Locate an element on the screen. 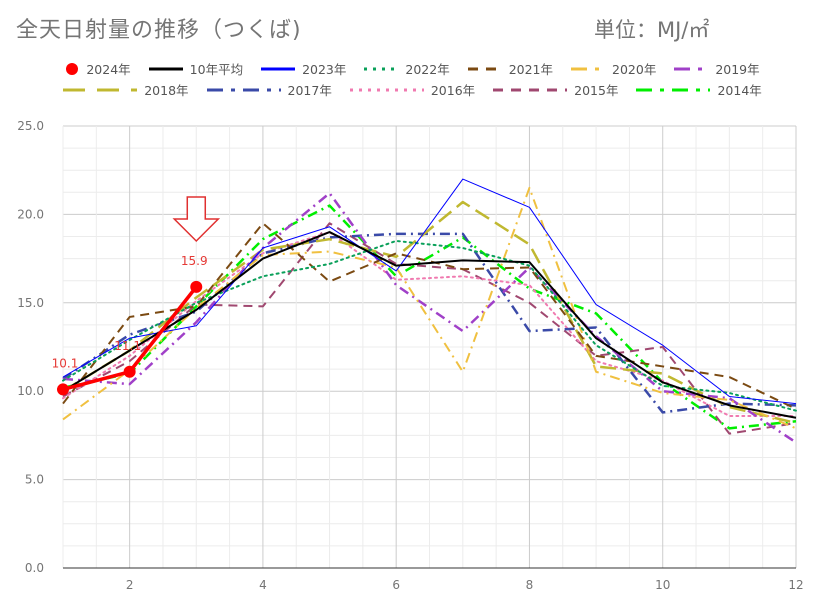  legend-item: 2016年 is located at coordinates (412, 89).